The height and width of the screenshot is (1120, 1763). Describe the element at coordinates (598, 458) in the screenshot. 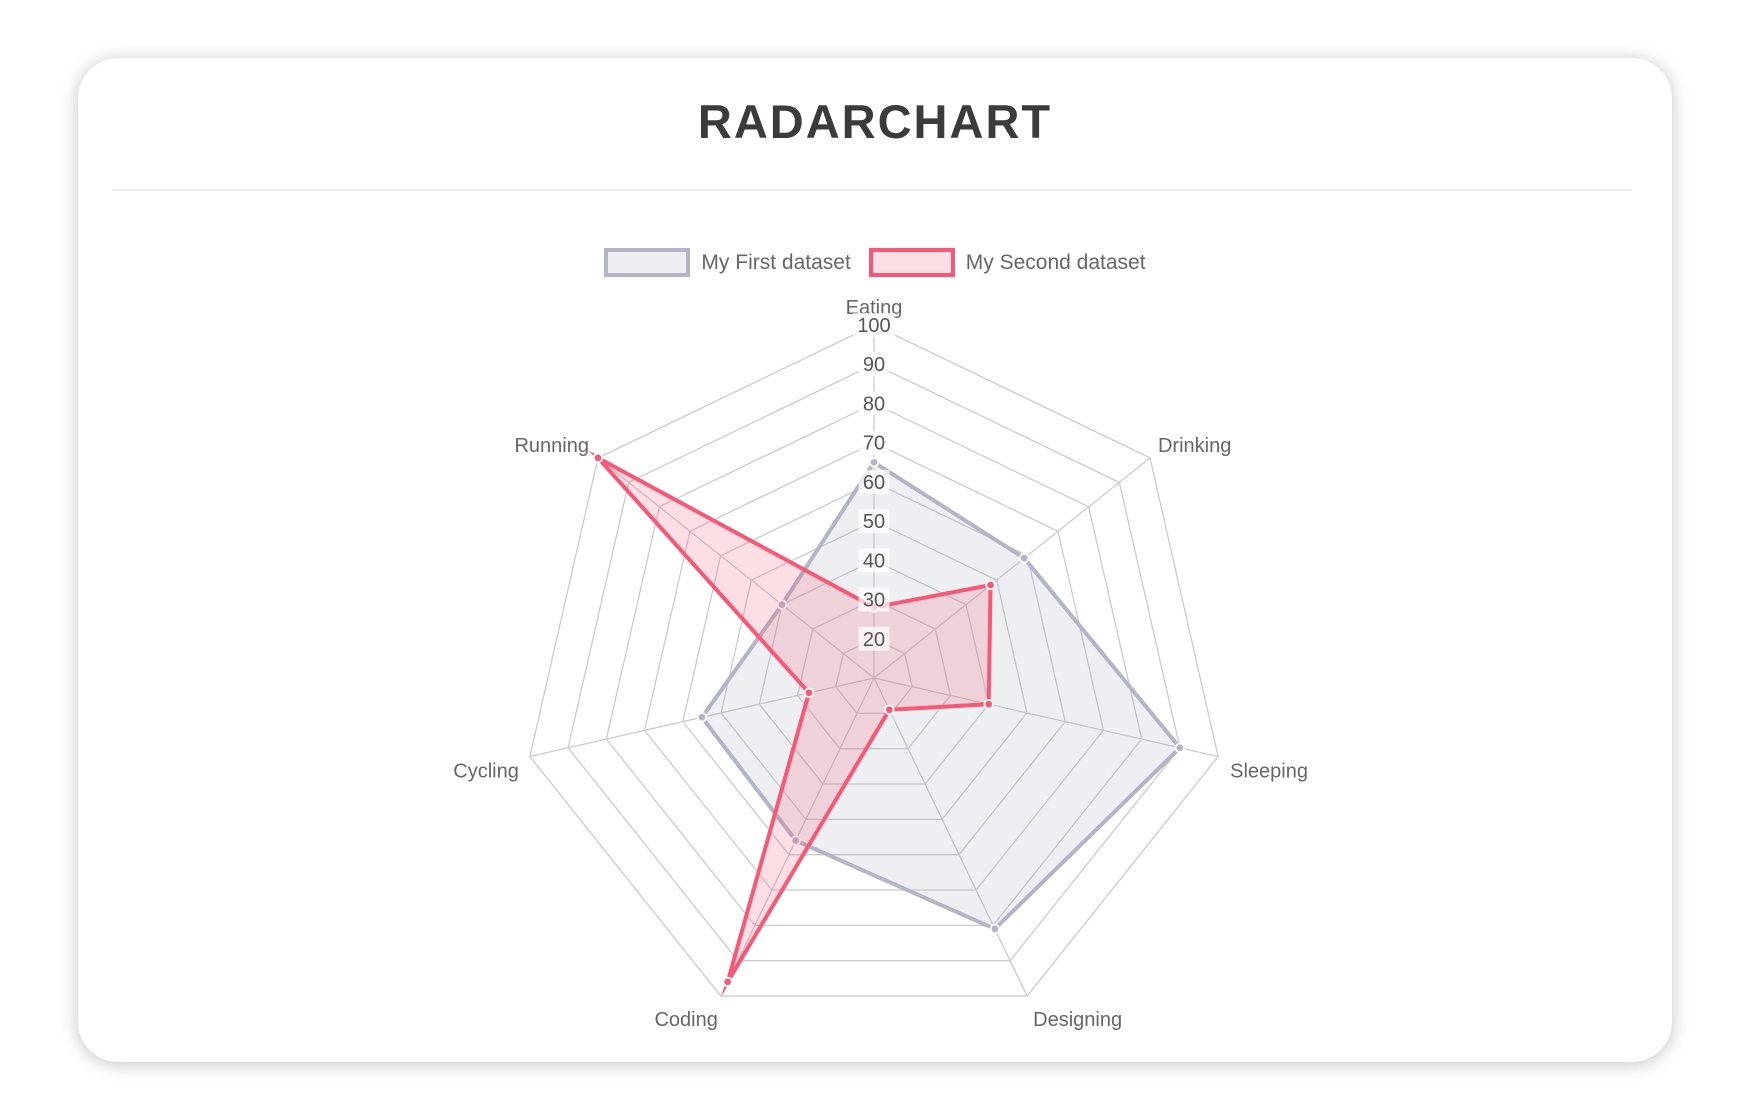

I see `point-my-second-dataset-running` at that location.